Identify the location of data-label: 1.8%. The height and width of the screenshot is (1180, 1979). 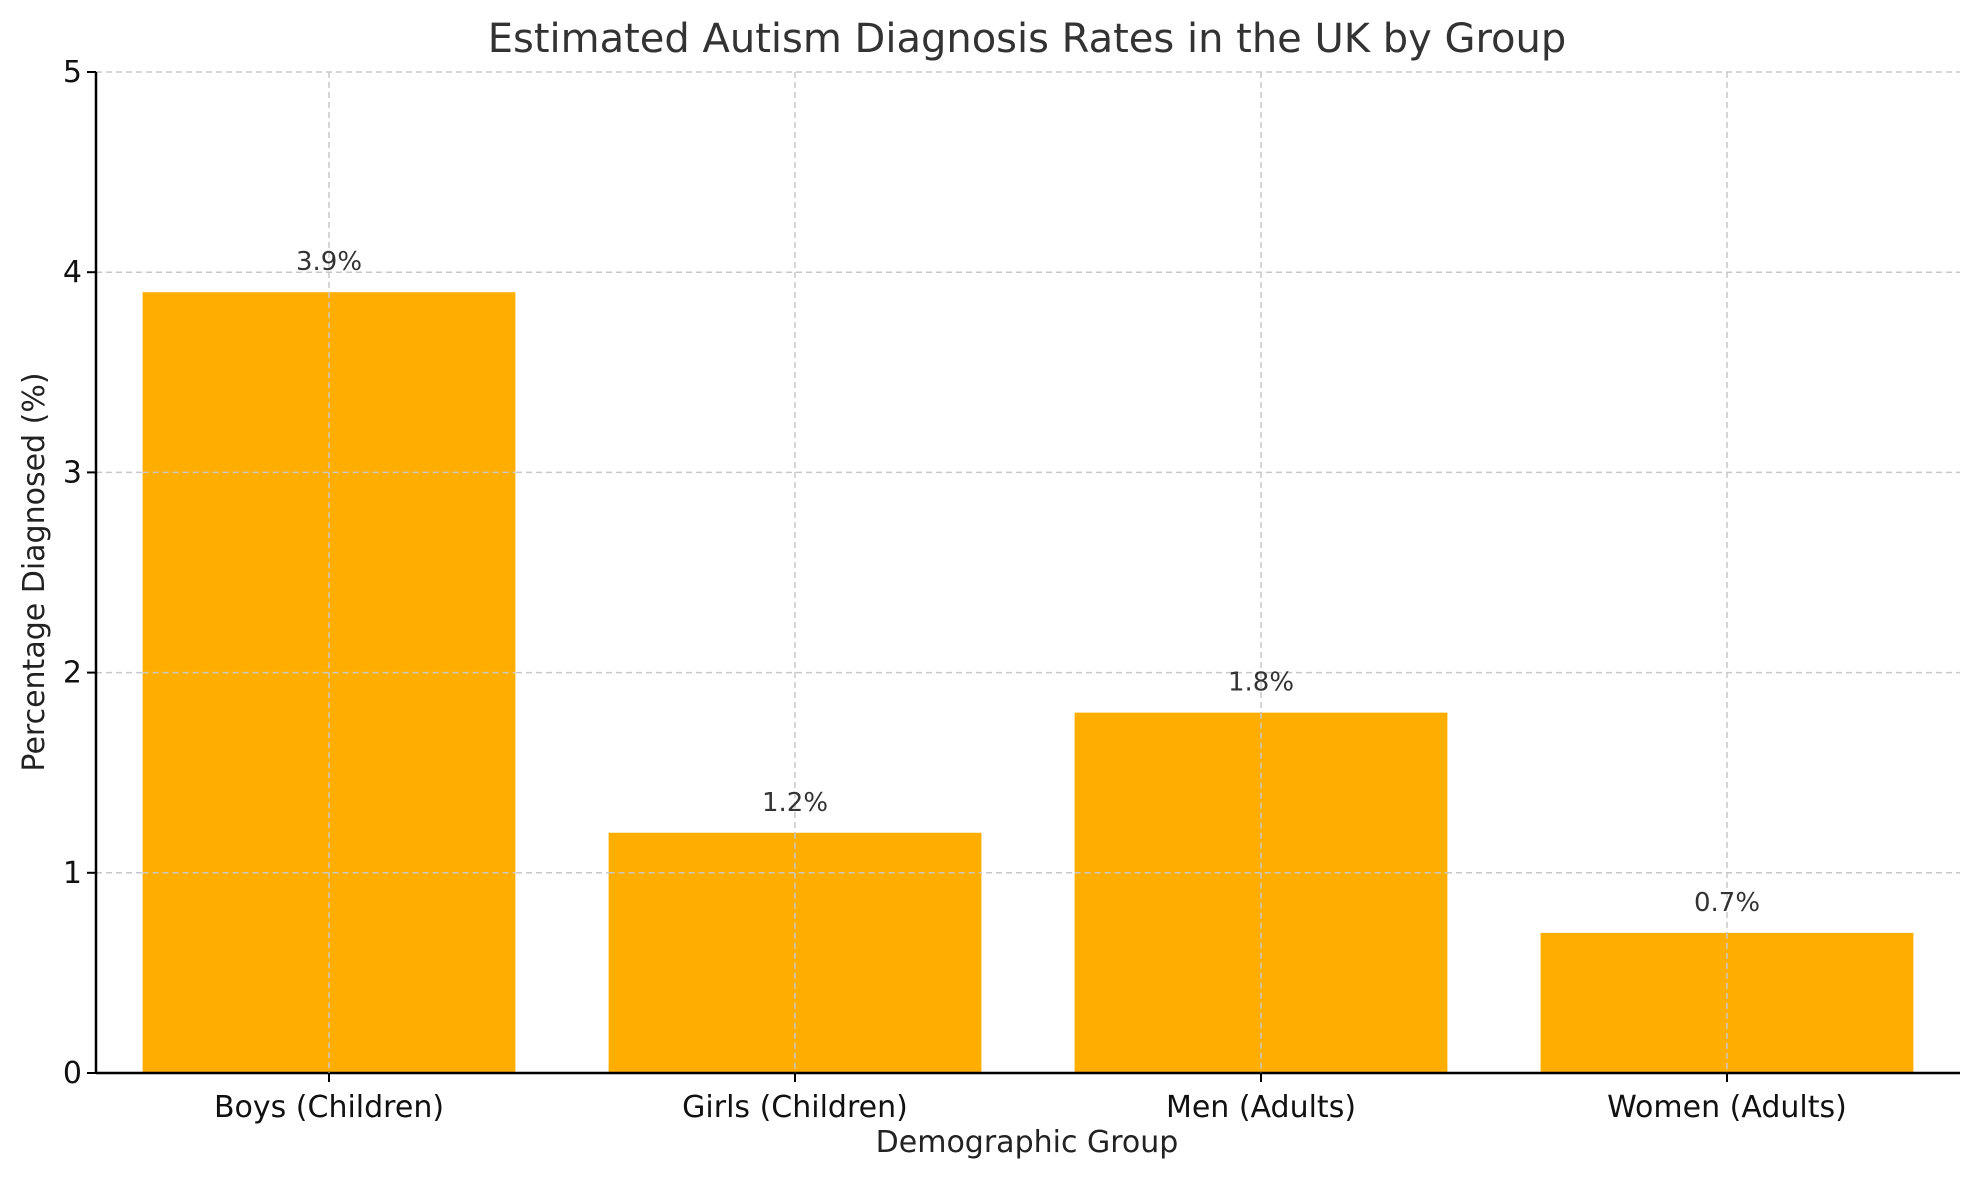
(1261, 683).